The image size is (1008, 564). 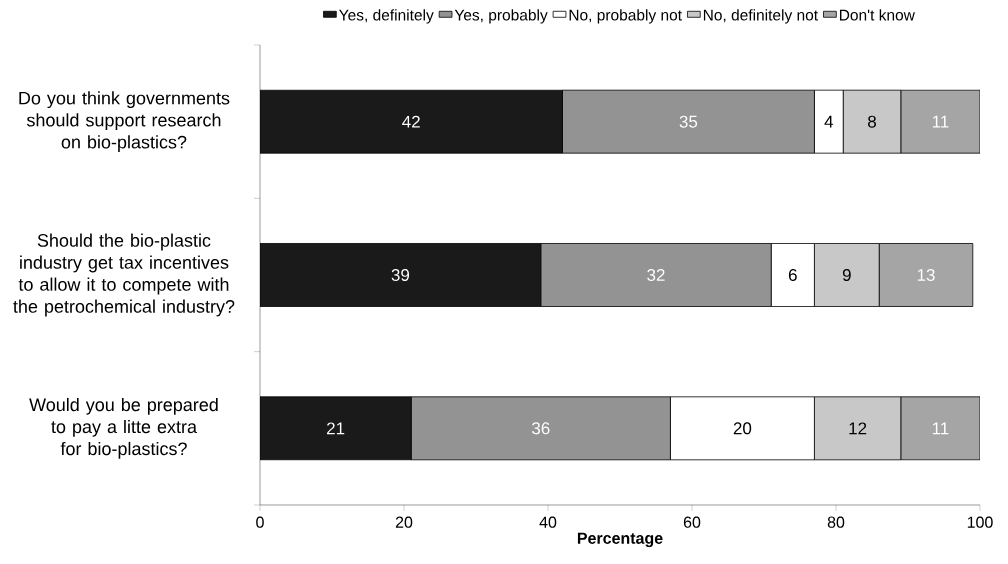 I want to click on data-label: 6, so click(x=792, y=275).